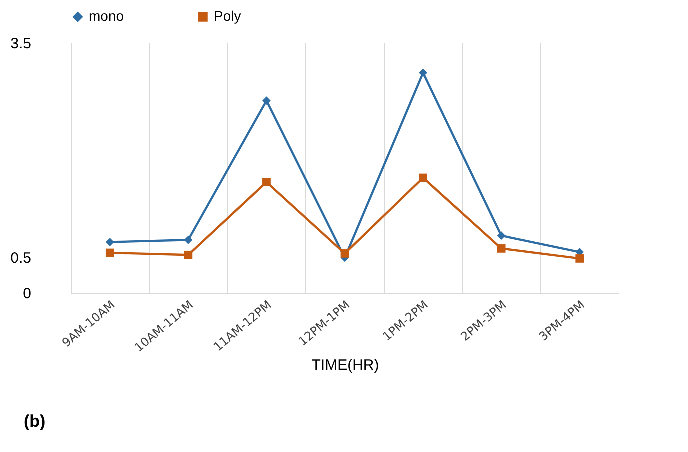  Describe the element at coordinates (346, 365) in the screenshot. I see `x-axis-title: TIME(HR)` at that location.